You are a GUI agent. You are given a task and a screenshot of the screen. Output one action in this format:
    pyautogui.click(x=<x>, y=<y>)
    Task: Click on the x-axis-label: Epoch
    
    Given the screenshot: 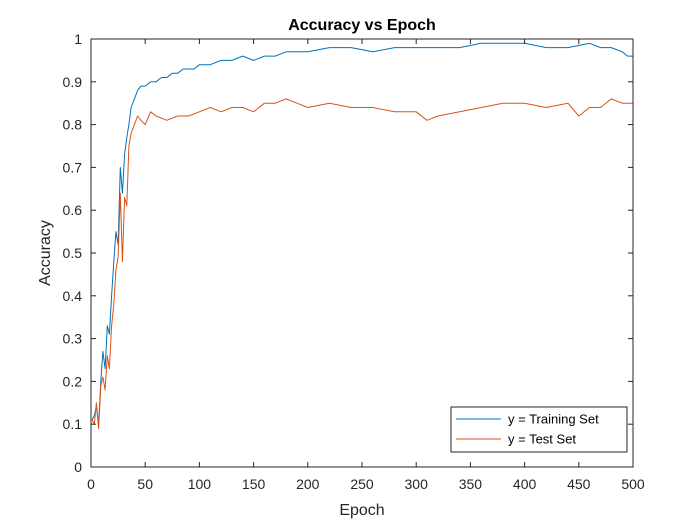 What is the action you would take?
    pyautogui.click(x=361, y=510)
    